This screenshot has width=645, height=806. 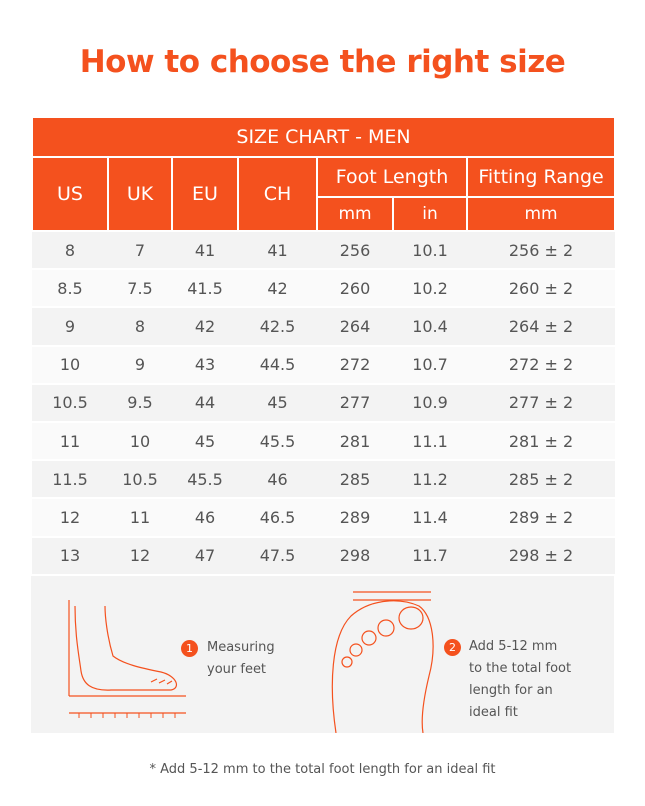 I want to click on toes-drawing, so click(x=382, y=662).